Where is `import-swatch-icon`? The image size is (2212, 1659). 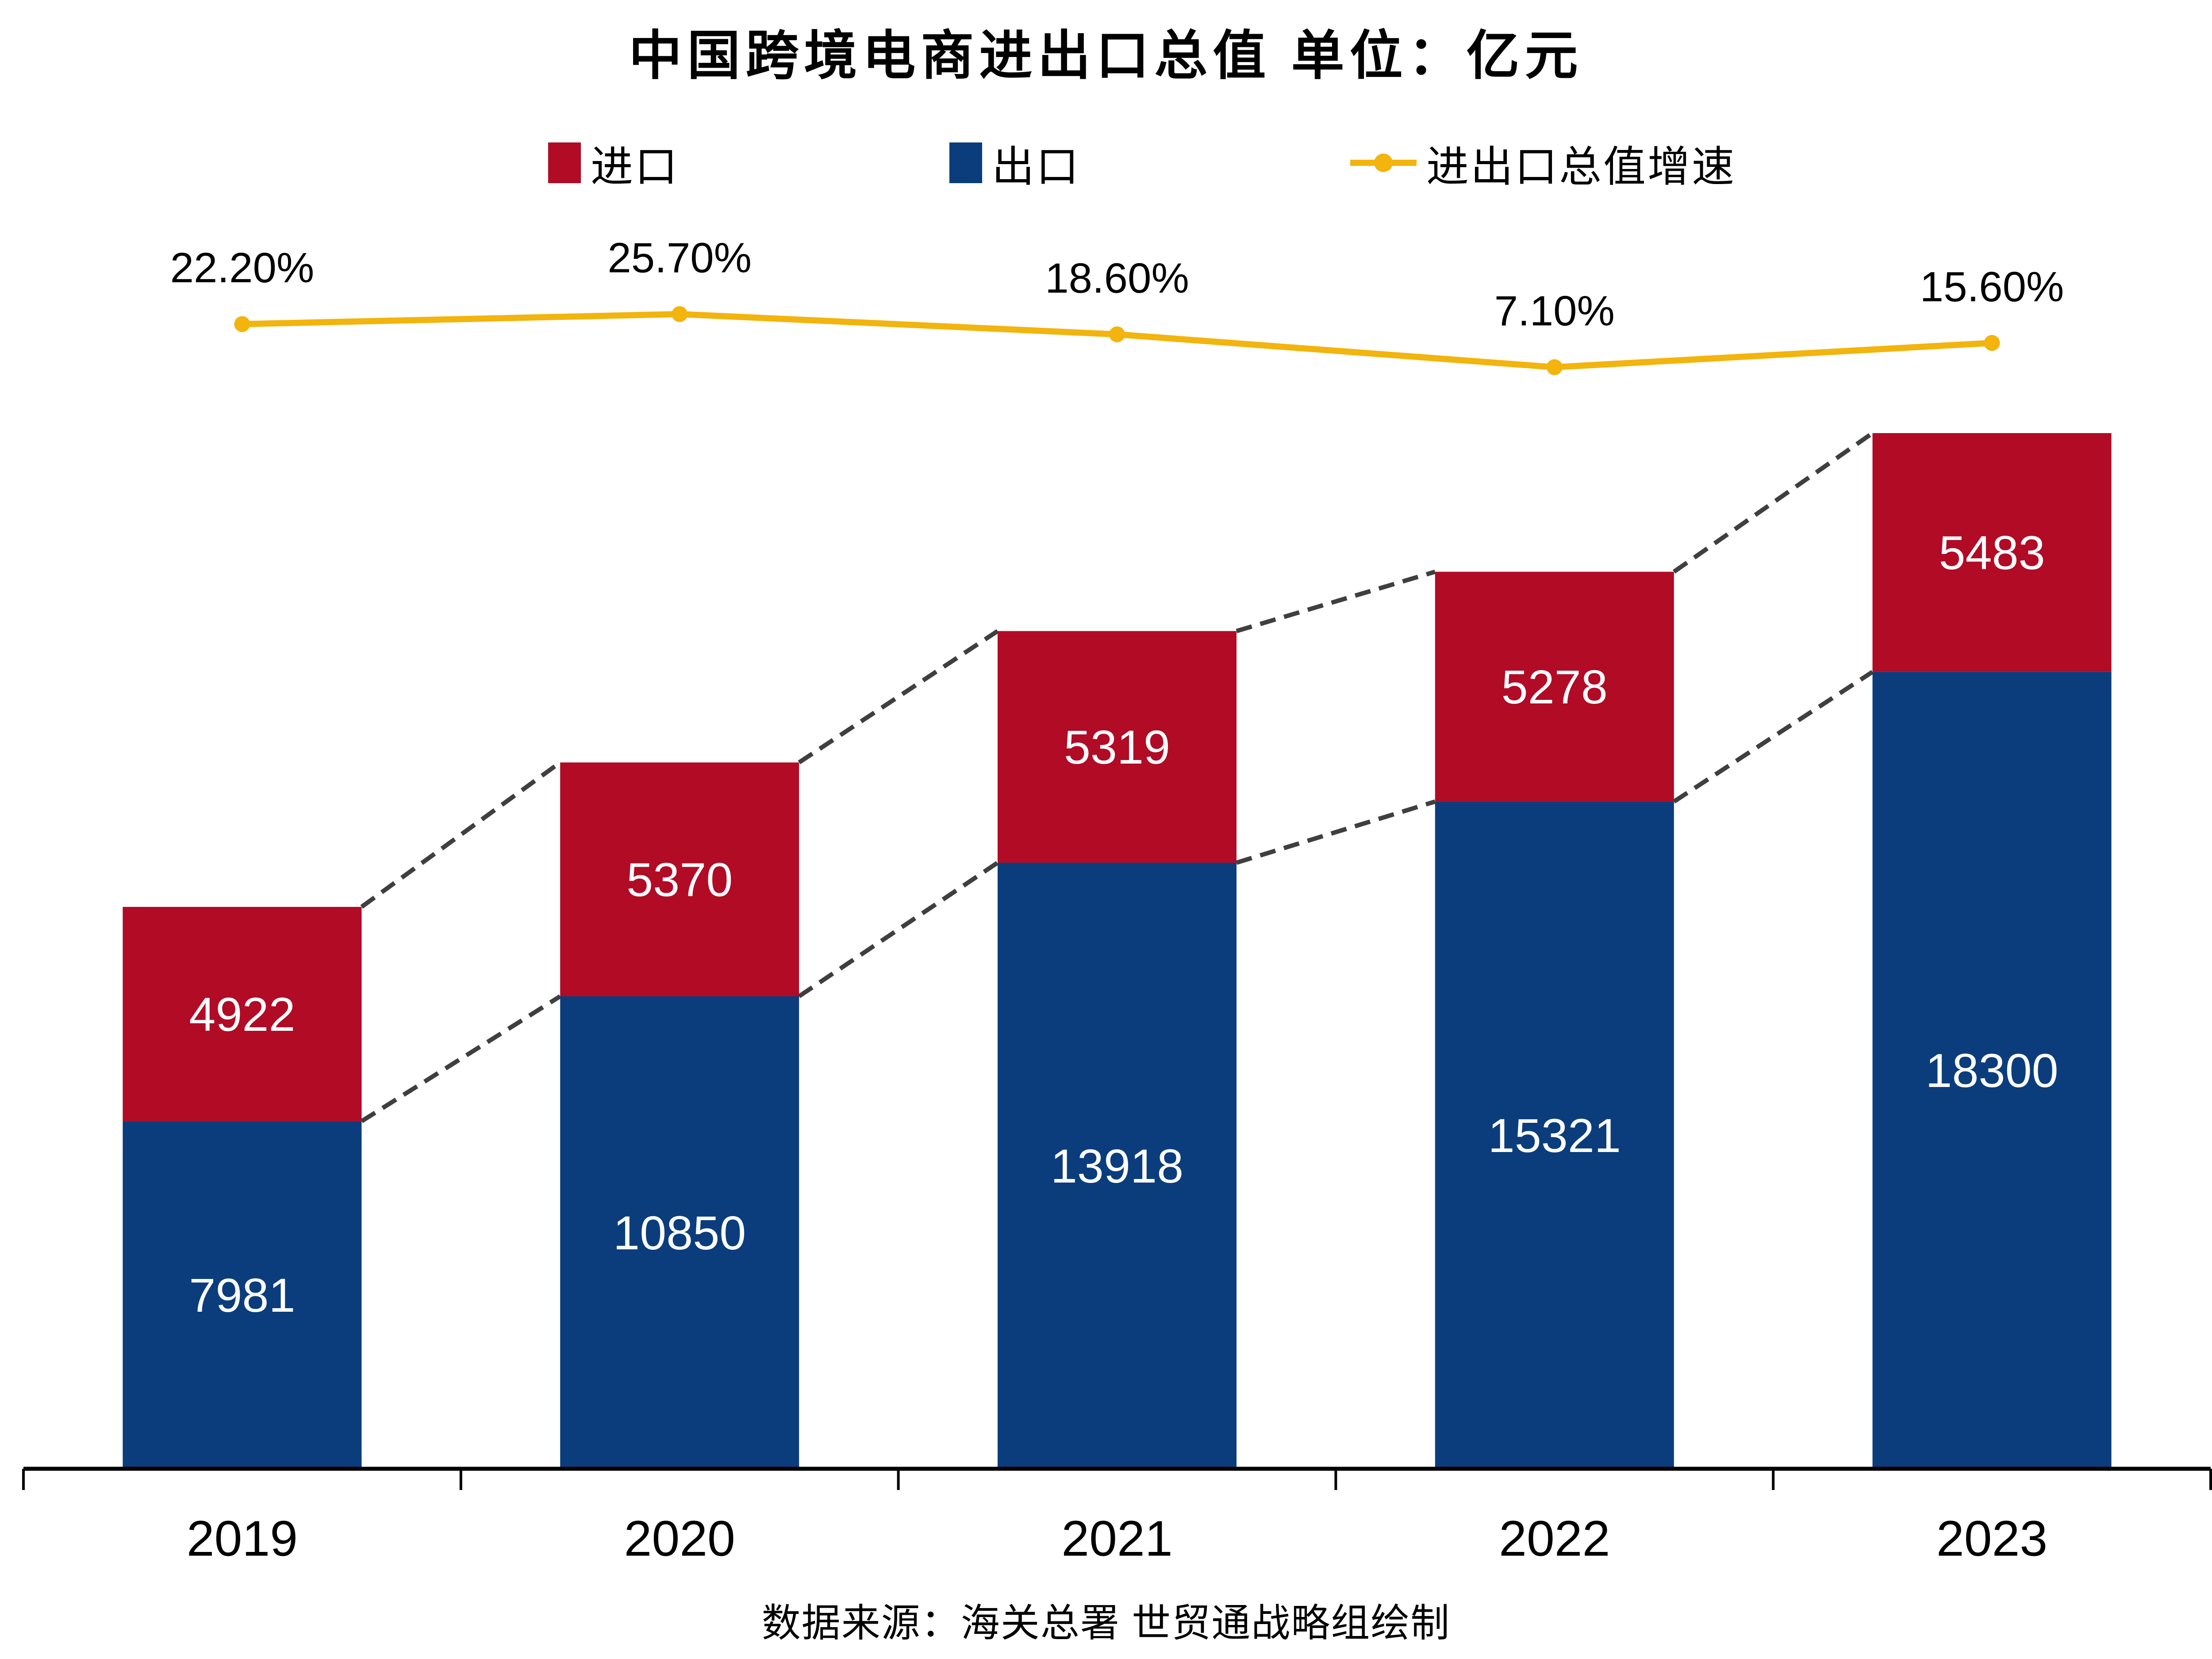
import-swatch-icon is located at coordinates (564, 163).